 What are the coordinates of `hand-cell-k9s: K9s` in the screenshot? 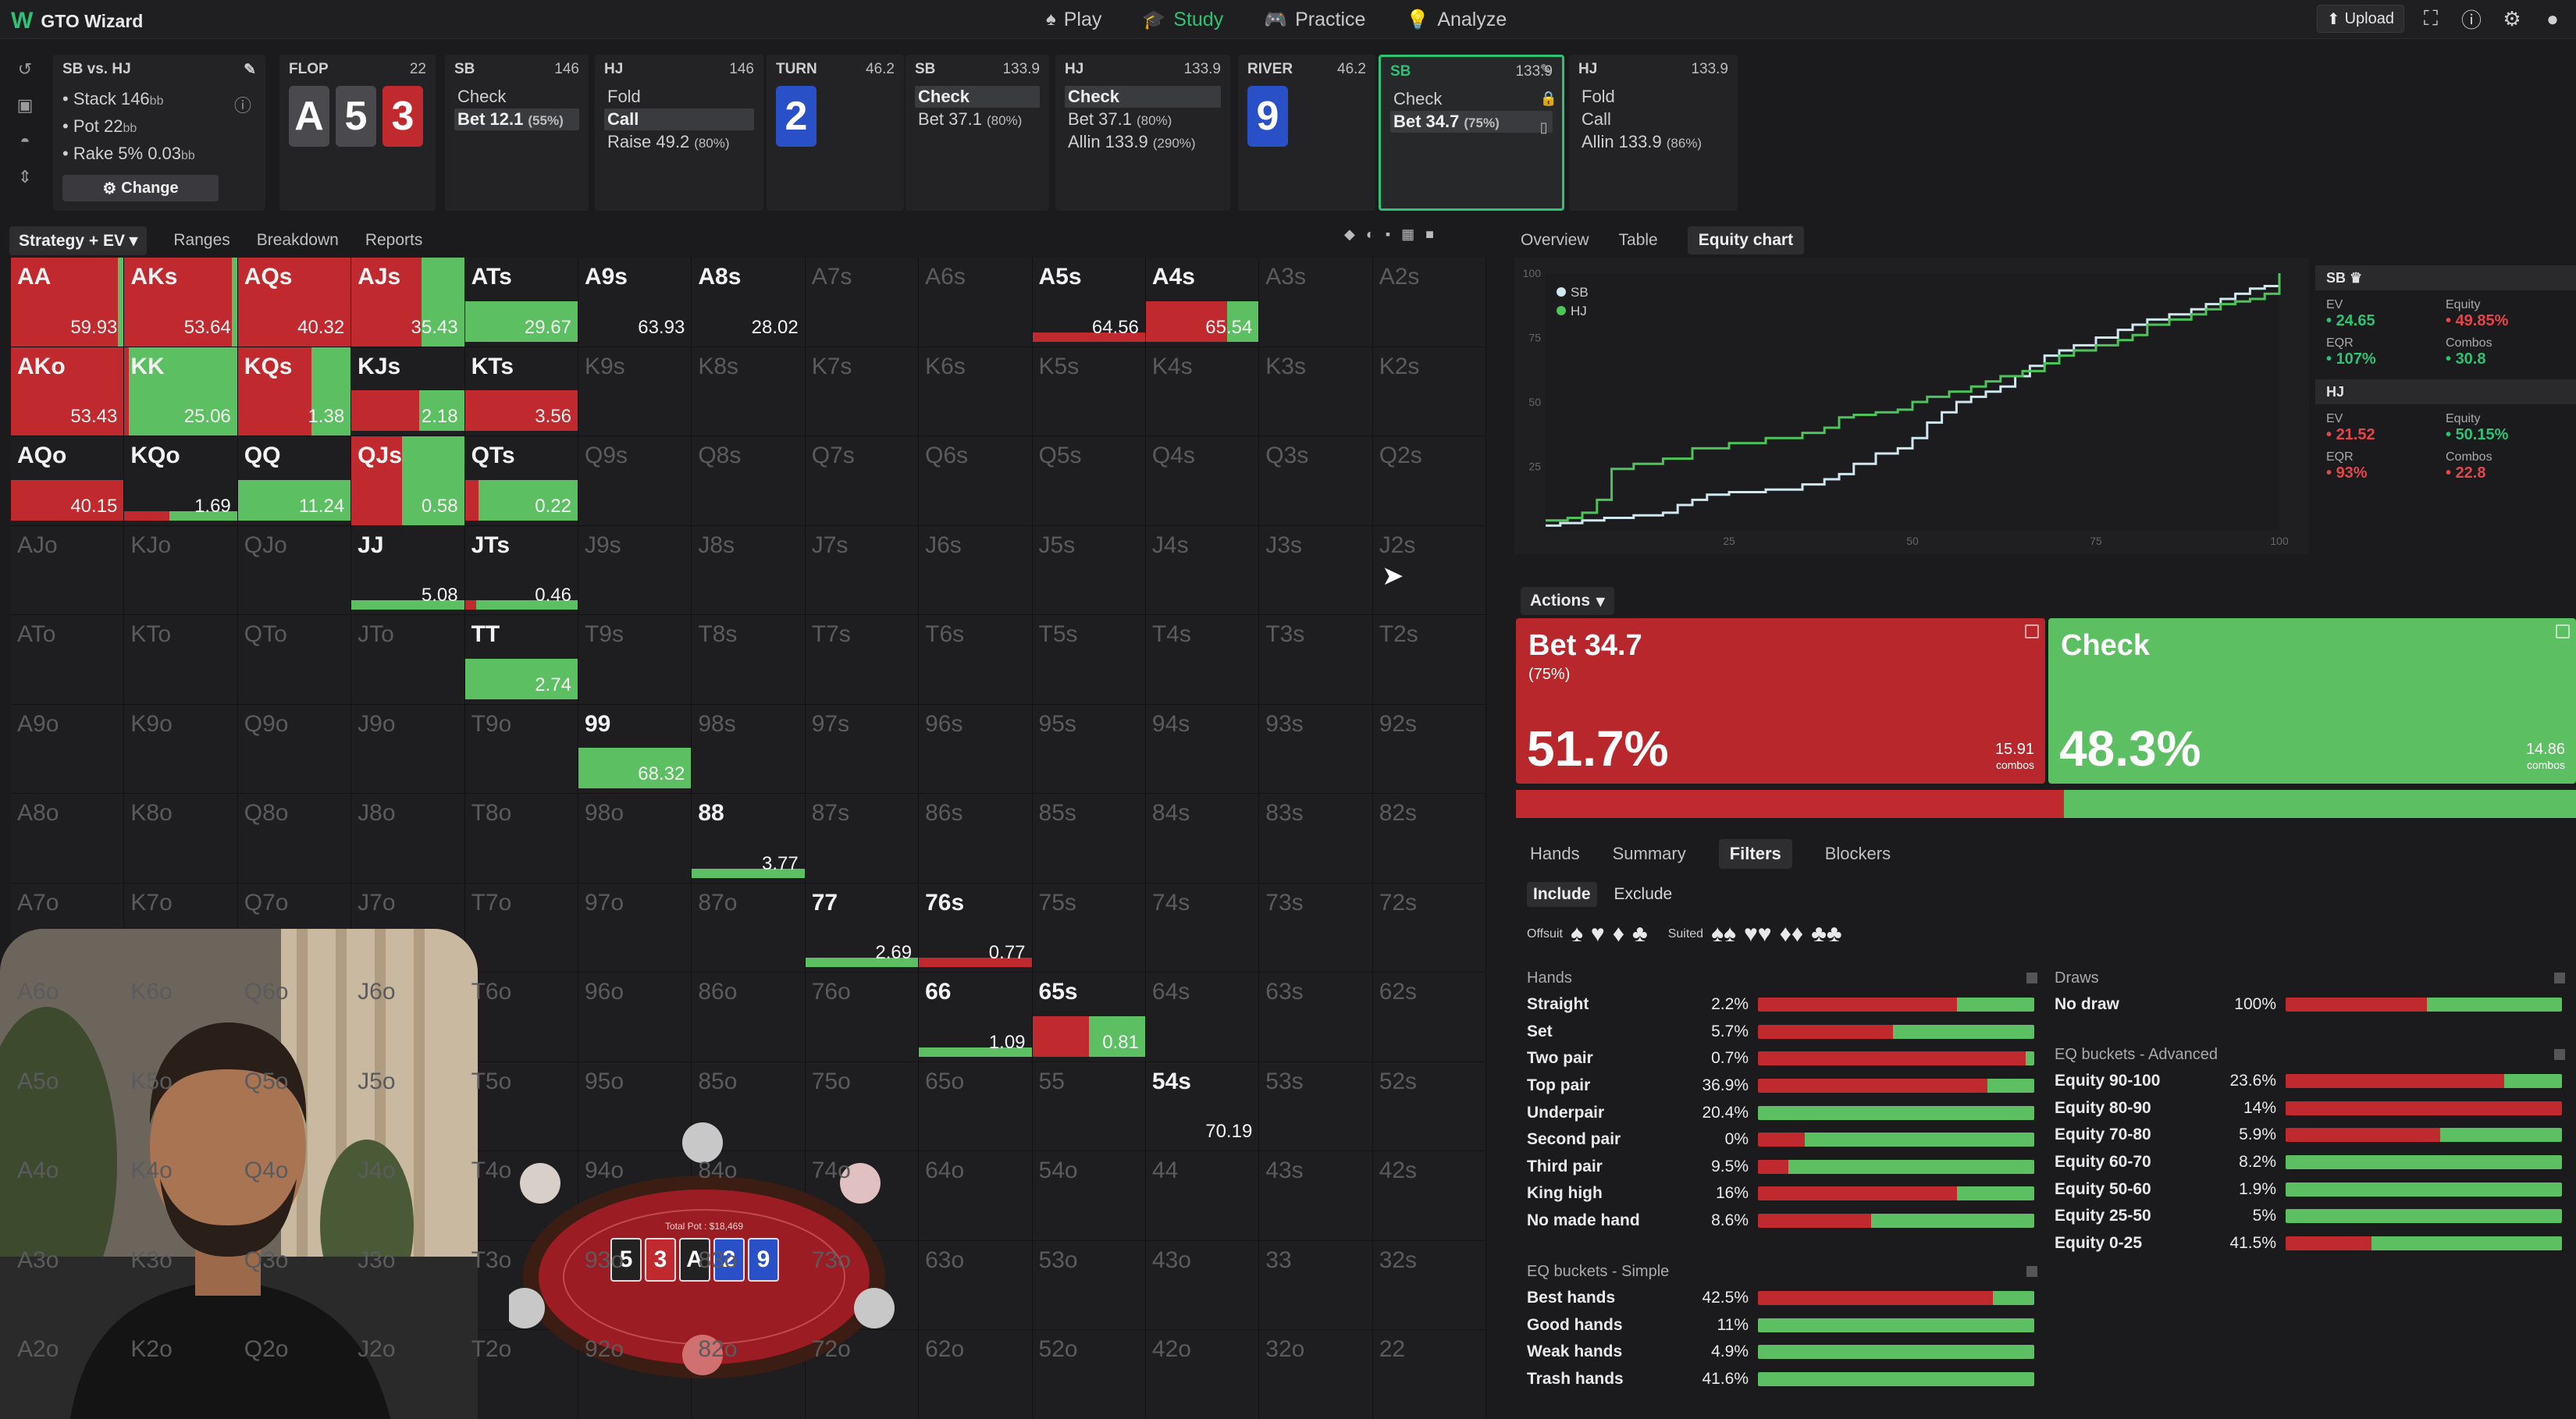 It's located at (635, 391).